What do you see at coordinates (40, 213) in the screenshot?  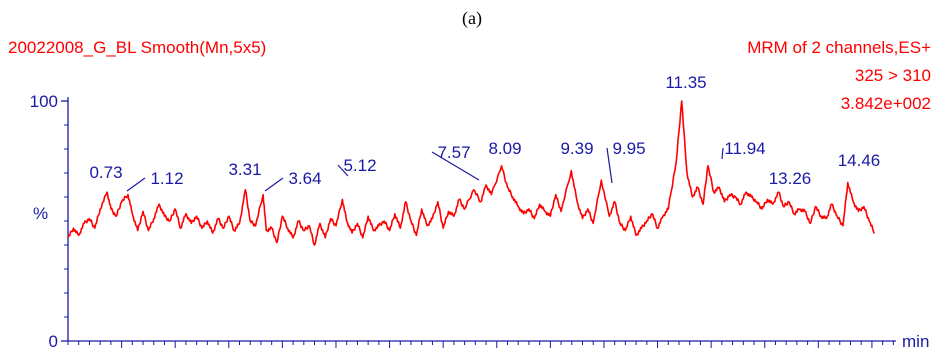 I see `y-axis-label: %` at bounding box center [40, 213].